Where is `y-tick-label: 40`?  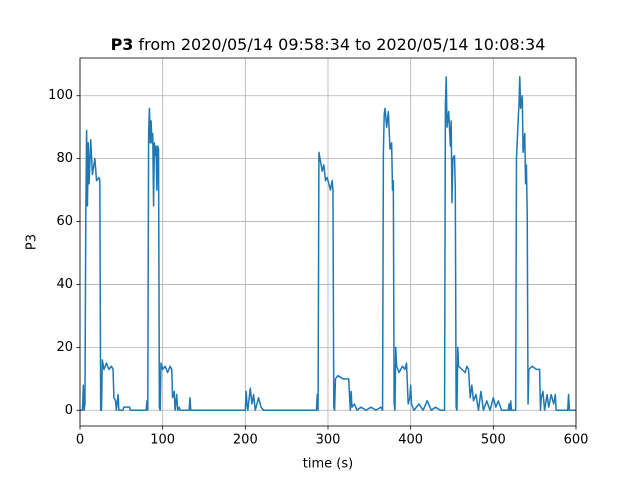 y-tick-label: 40 is located at coordinates (64, 284).